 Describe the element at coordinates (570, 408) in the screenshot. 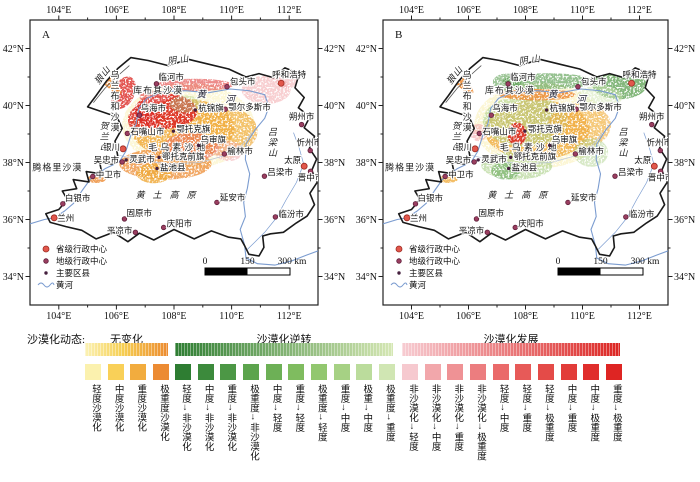

I see `legend-category-label: 中度↓重度` at that location.